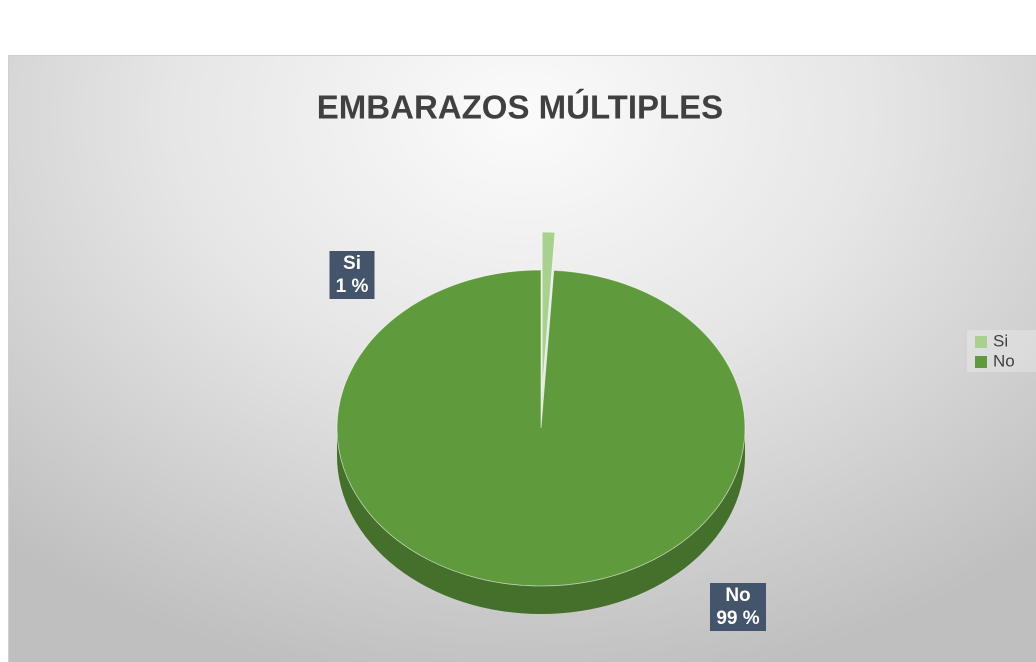  What do you see at coordinates (520, 107) in the screenshot?
I see `chart-title: EMBARAZOS MÚLTIPLES` at bounding box center [520, 107].